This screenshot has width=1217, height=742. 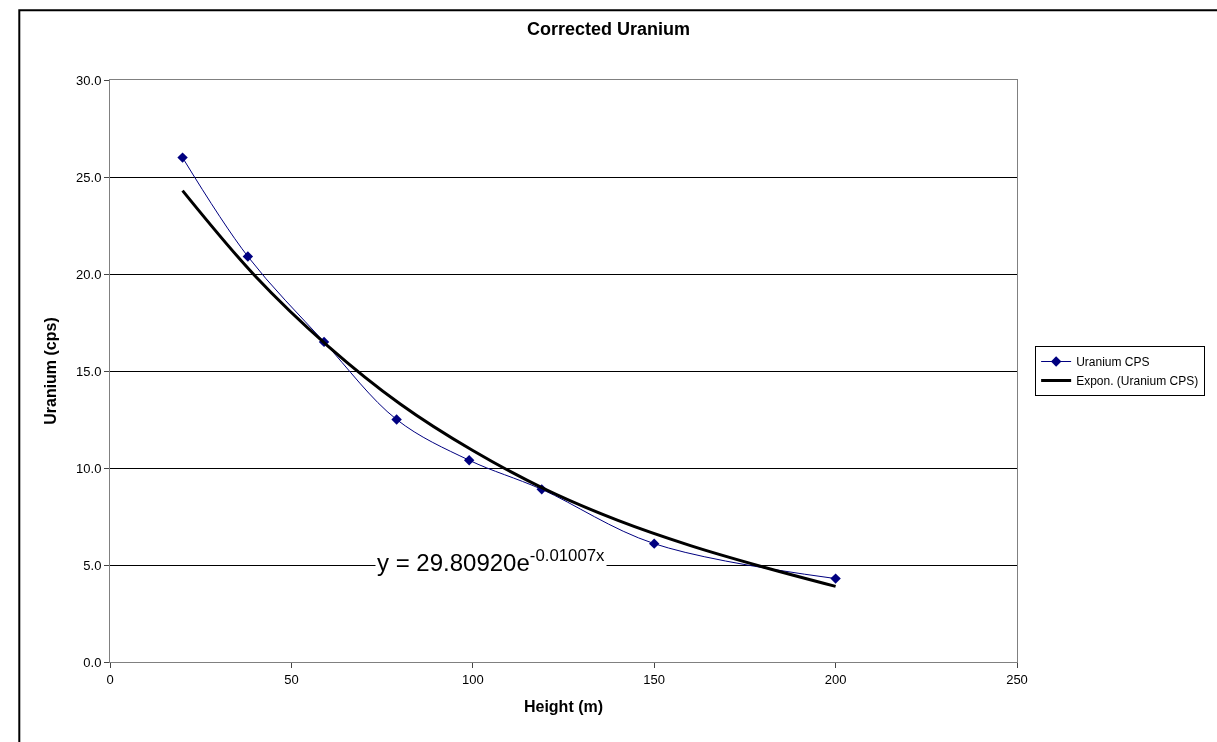 I want to click on y-tick-label: 5.0, so click(x=92, y=565).